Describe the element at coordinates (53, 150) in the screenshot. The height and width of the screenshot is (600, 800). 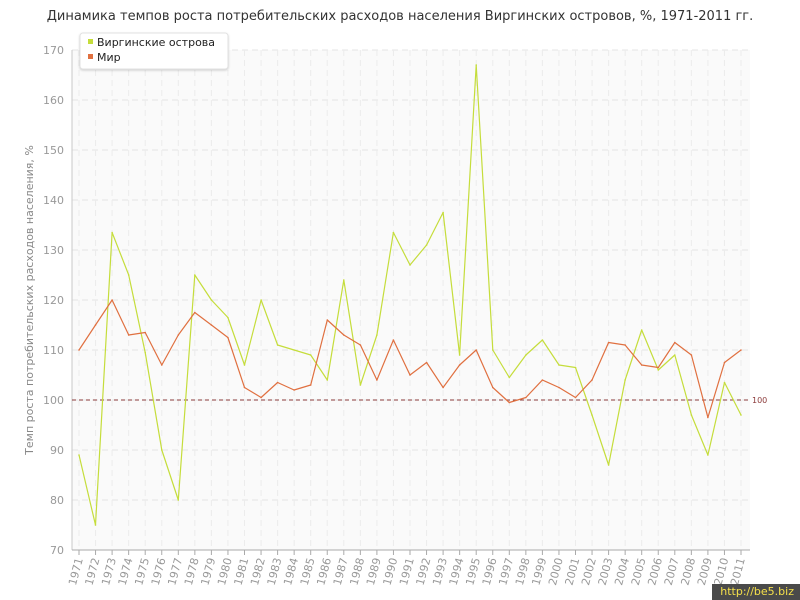
I see `y-tick-label: 150` at that location.